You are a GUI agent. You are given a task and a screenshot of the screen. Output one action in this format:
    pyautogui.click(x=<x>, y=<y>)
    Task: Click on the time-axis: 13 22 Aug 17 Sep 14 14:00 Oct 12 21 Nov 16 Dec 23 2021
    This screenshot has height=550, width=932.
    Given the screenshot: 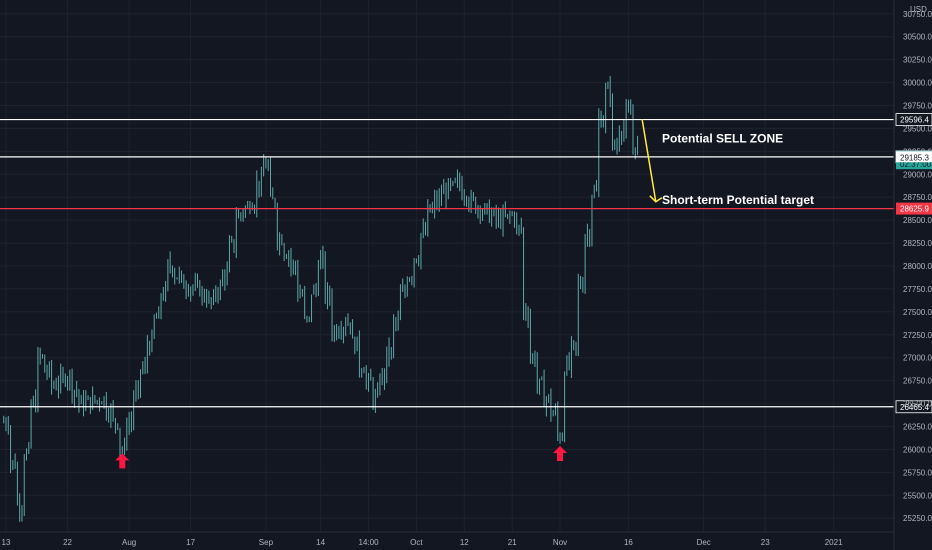 What is the action you would take?
    pyautogui.click(x=423, y=542)
    